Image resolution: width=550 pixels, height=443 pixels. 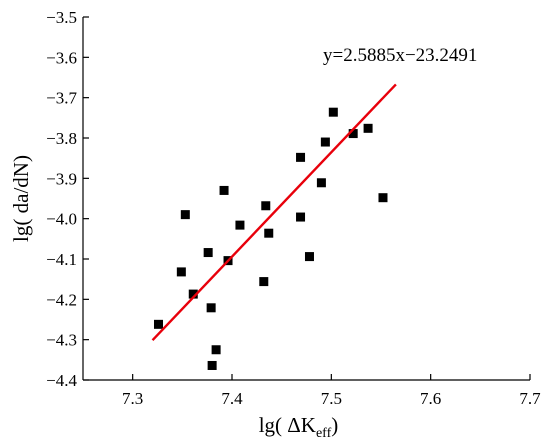 I want to click on x-tick-label: 7.7, so click(x=530, y=398).